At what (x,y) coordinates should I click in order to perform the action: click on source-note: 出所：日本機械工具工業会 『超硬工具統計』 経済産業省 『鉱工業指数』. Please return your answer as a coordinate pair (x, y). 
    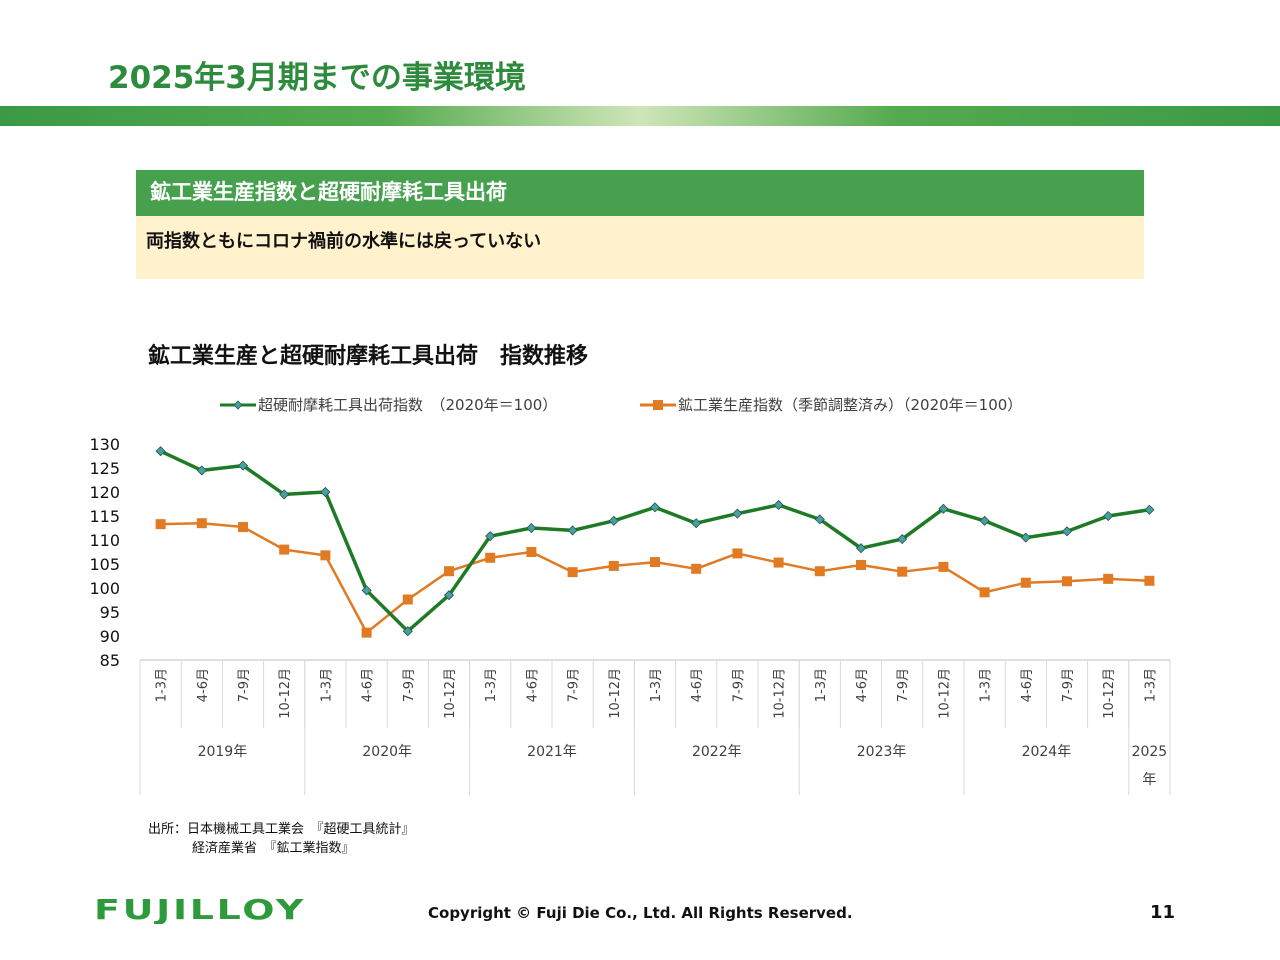
    Looking at the image, I should click on (281, 839).